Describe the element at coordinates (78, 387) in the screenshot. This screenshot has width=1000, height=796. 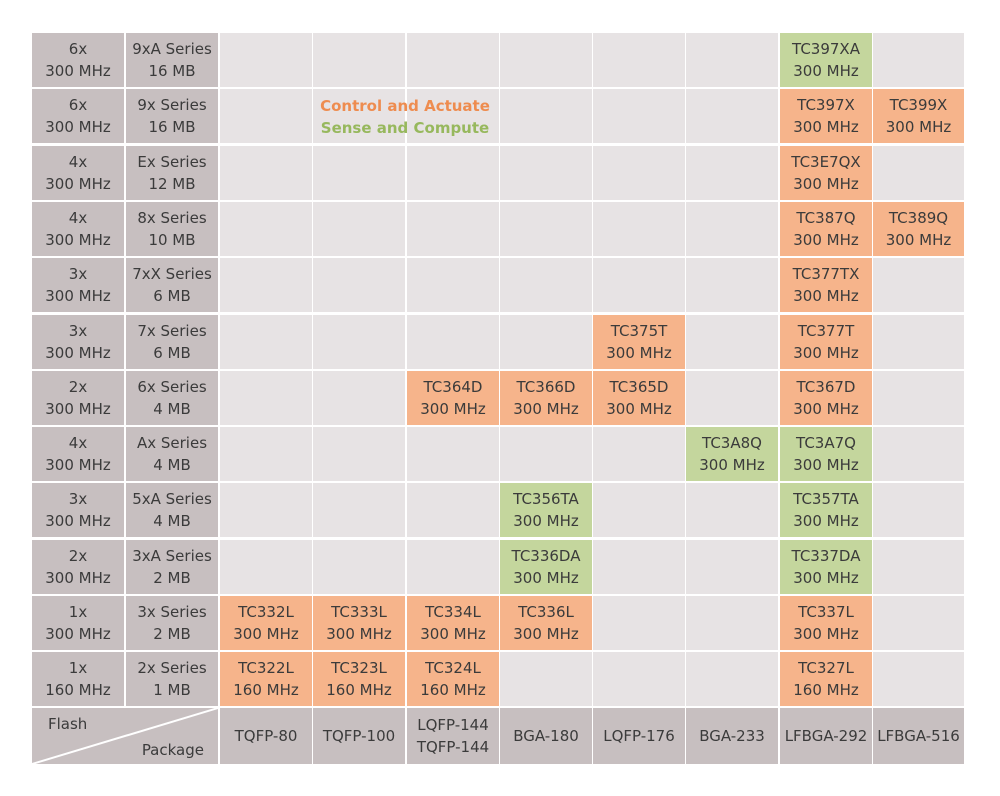
I see `row-cores-7-line-1: 2x` at that location.